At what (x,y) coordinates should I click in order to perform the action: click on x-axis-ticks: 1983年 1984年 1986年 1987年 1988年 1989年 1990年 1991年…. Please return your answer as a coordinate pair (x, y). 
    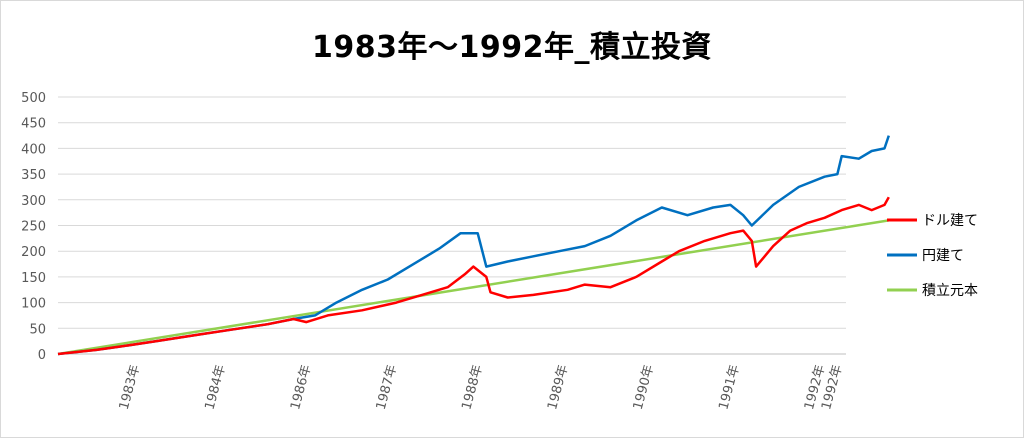
    Looking at the image, I should click on (481, 387).